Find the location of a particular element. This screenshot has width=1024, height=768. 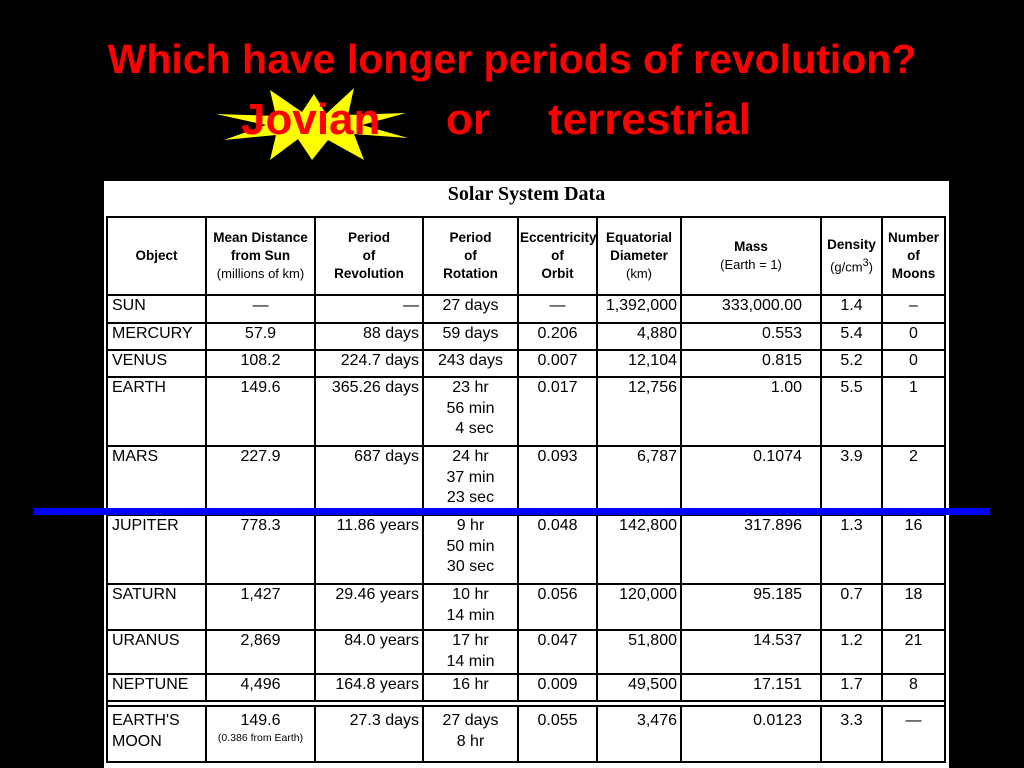

cell-density: 3.3 is located at coordinates (851, 734).